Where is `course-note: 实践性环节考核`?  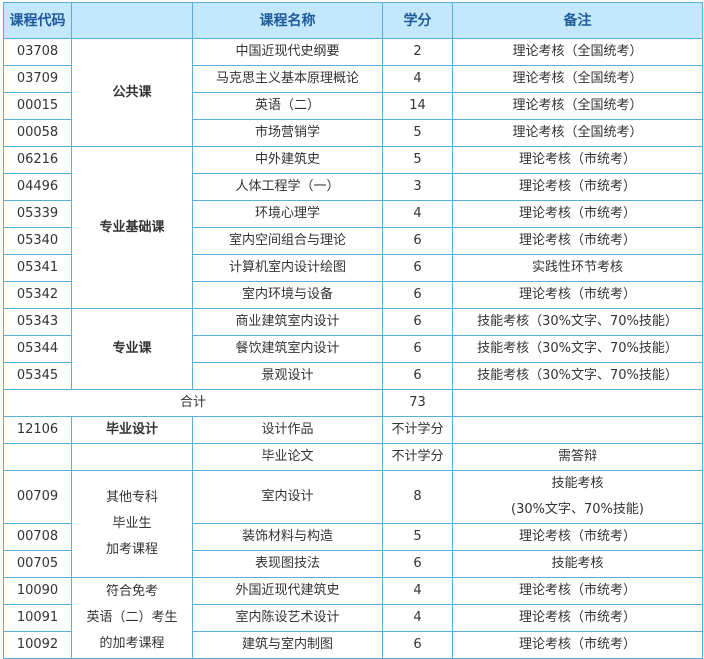
course-note: 实践性环节考核 is located at coordinates (577, 268).